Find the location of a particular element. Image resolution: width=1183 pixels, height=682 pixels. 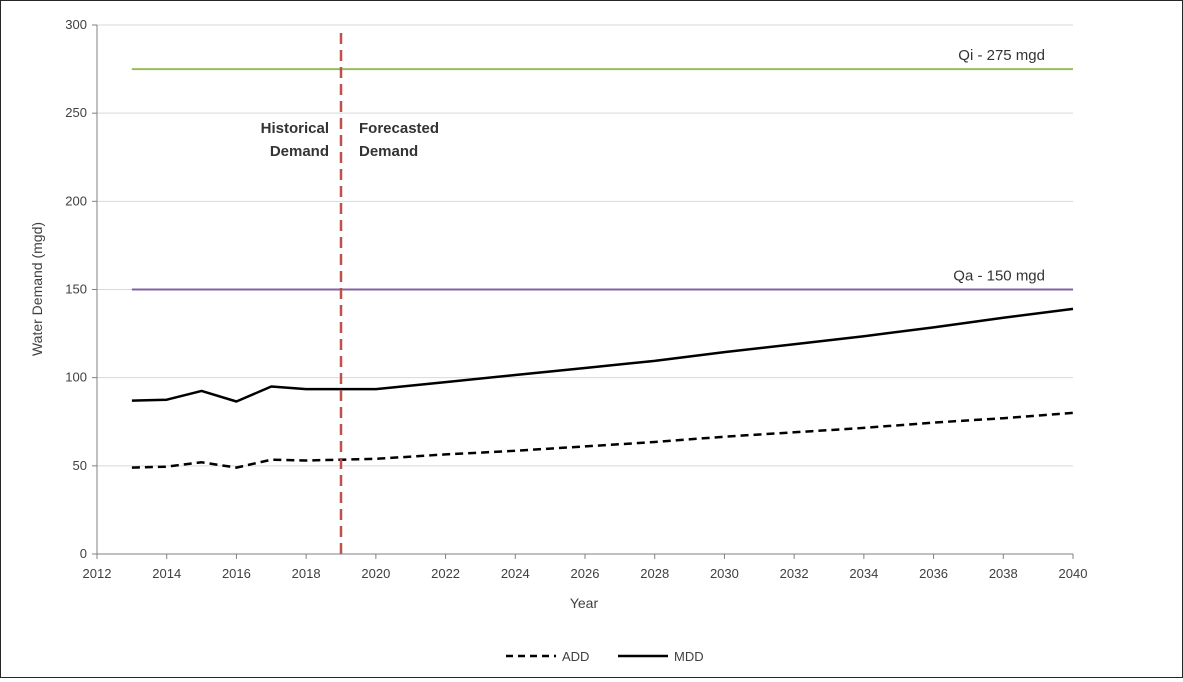

historical-forecast-divider-group: Historical Demand Forecasted Demand is located at coordinates (350, 293).